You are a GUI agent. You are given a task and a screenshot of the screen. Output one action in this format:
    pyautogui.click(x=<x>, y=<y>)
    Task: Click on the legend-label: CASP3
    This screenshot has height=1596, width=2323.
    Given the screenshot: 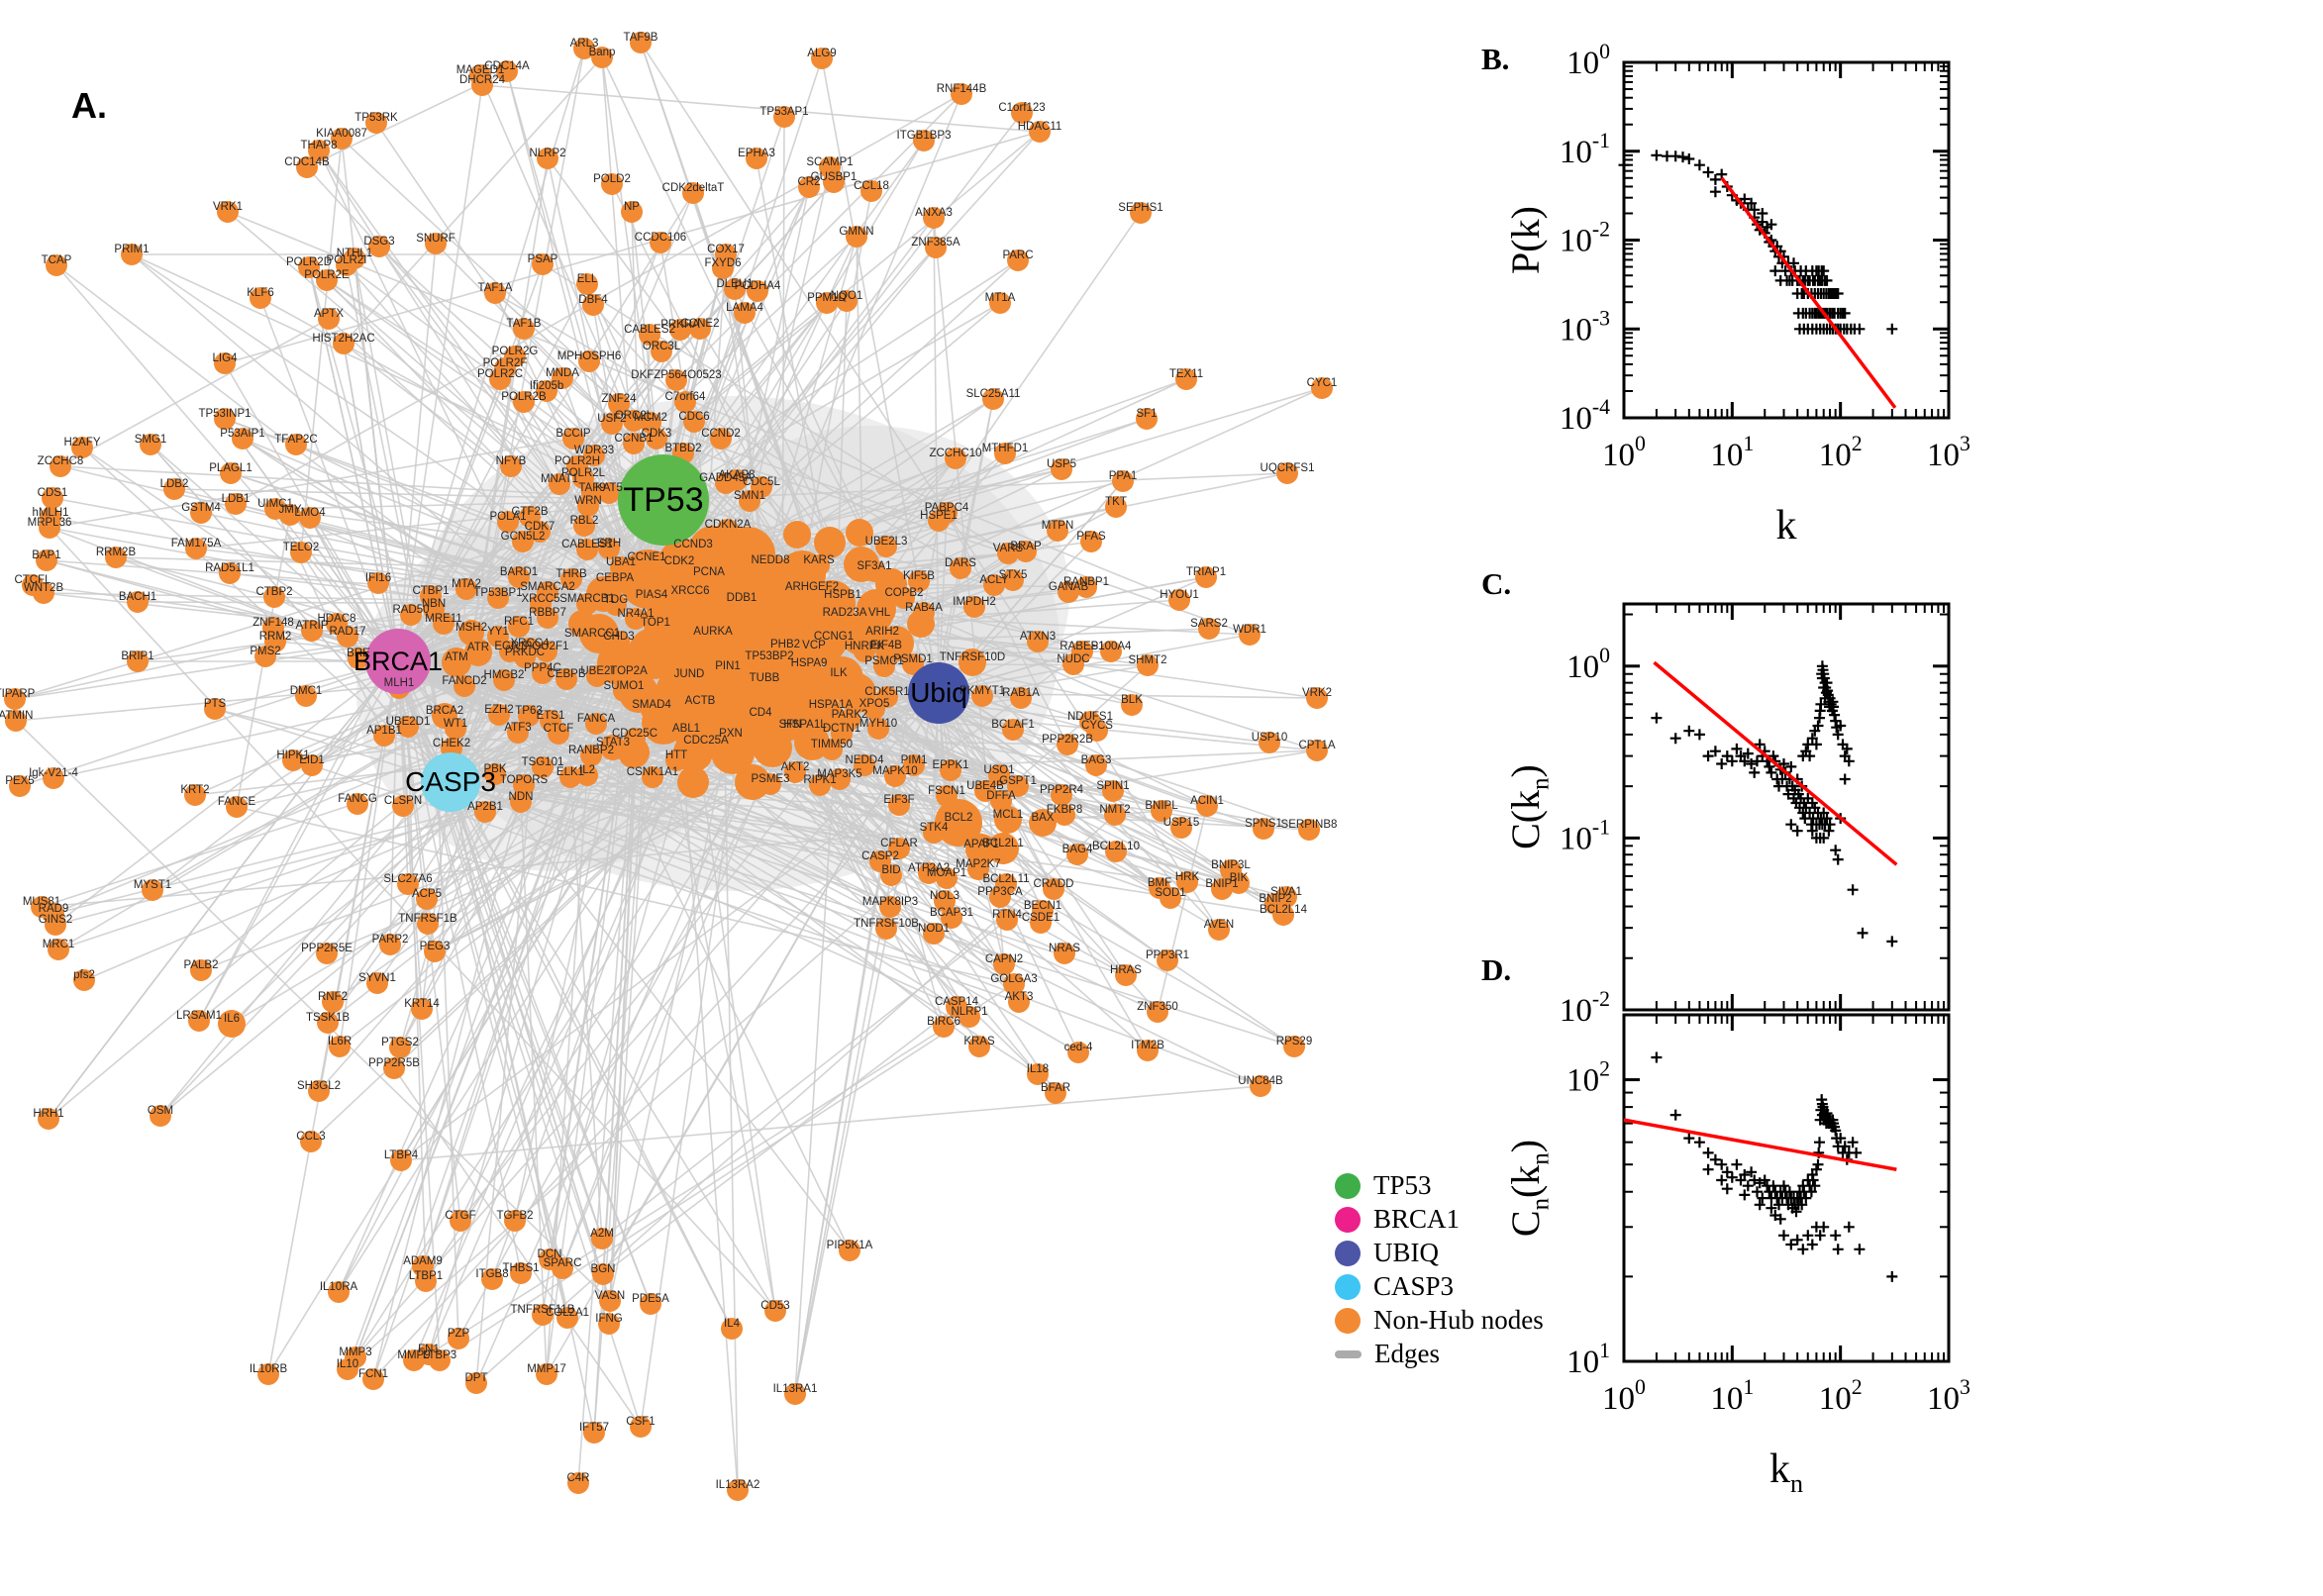 What is the action you would take?
    pyautogui.click(x=1414, y=1286)
    